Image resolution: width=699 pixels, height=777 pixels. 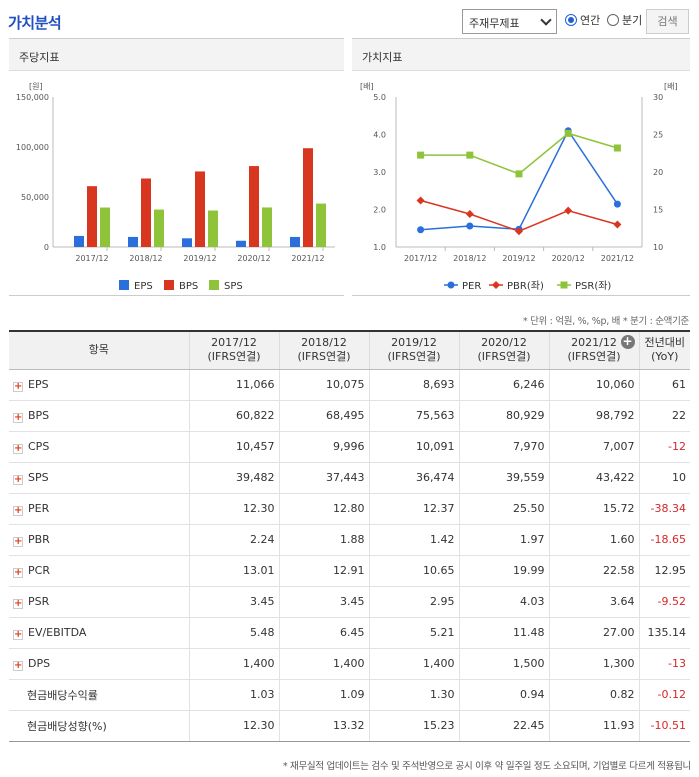 What do you see at coordinates (62, 695) in the screenshot?
I see `row-label: 현금배당수익률` at bounding box center [62, 695].